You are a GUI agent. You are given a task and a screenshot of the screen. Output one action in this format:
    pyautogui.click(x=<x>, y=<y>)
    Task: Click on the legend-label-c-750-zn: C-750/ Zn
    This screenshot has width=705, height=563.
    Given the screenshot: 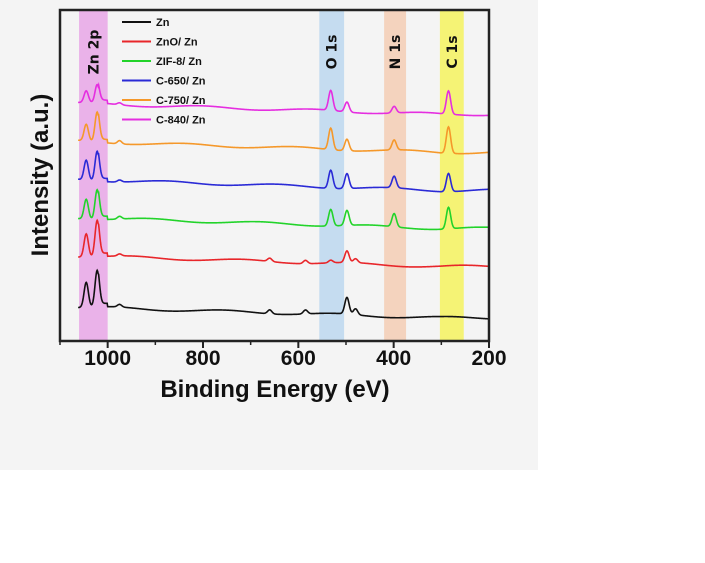 What is the action you would take?
    pyautogui.click(x=181, y=101)
    